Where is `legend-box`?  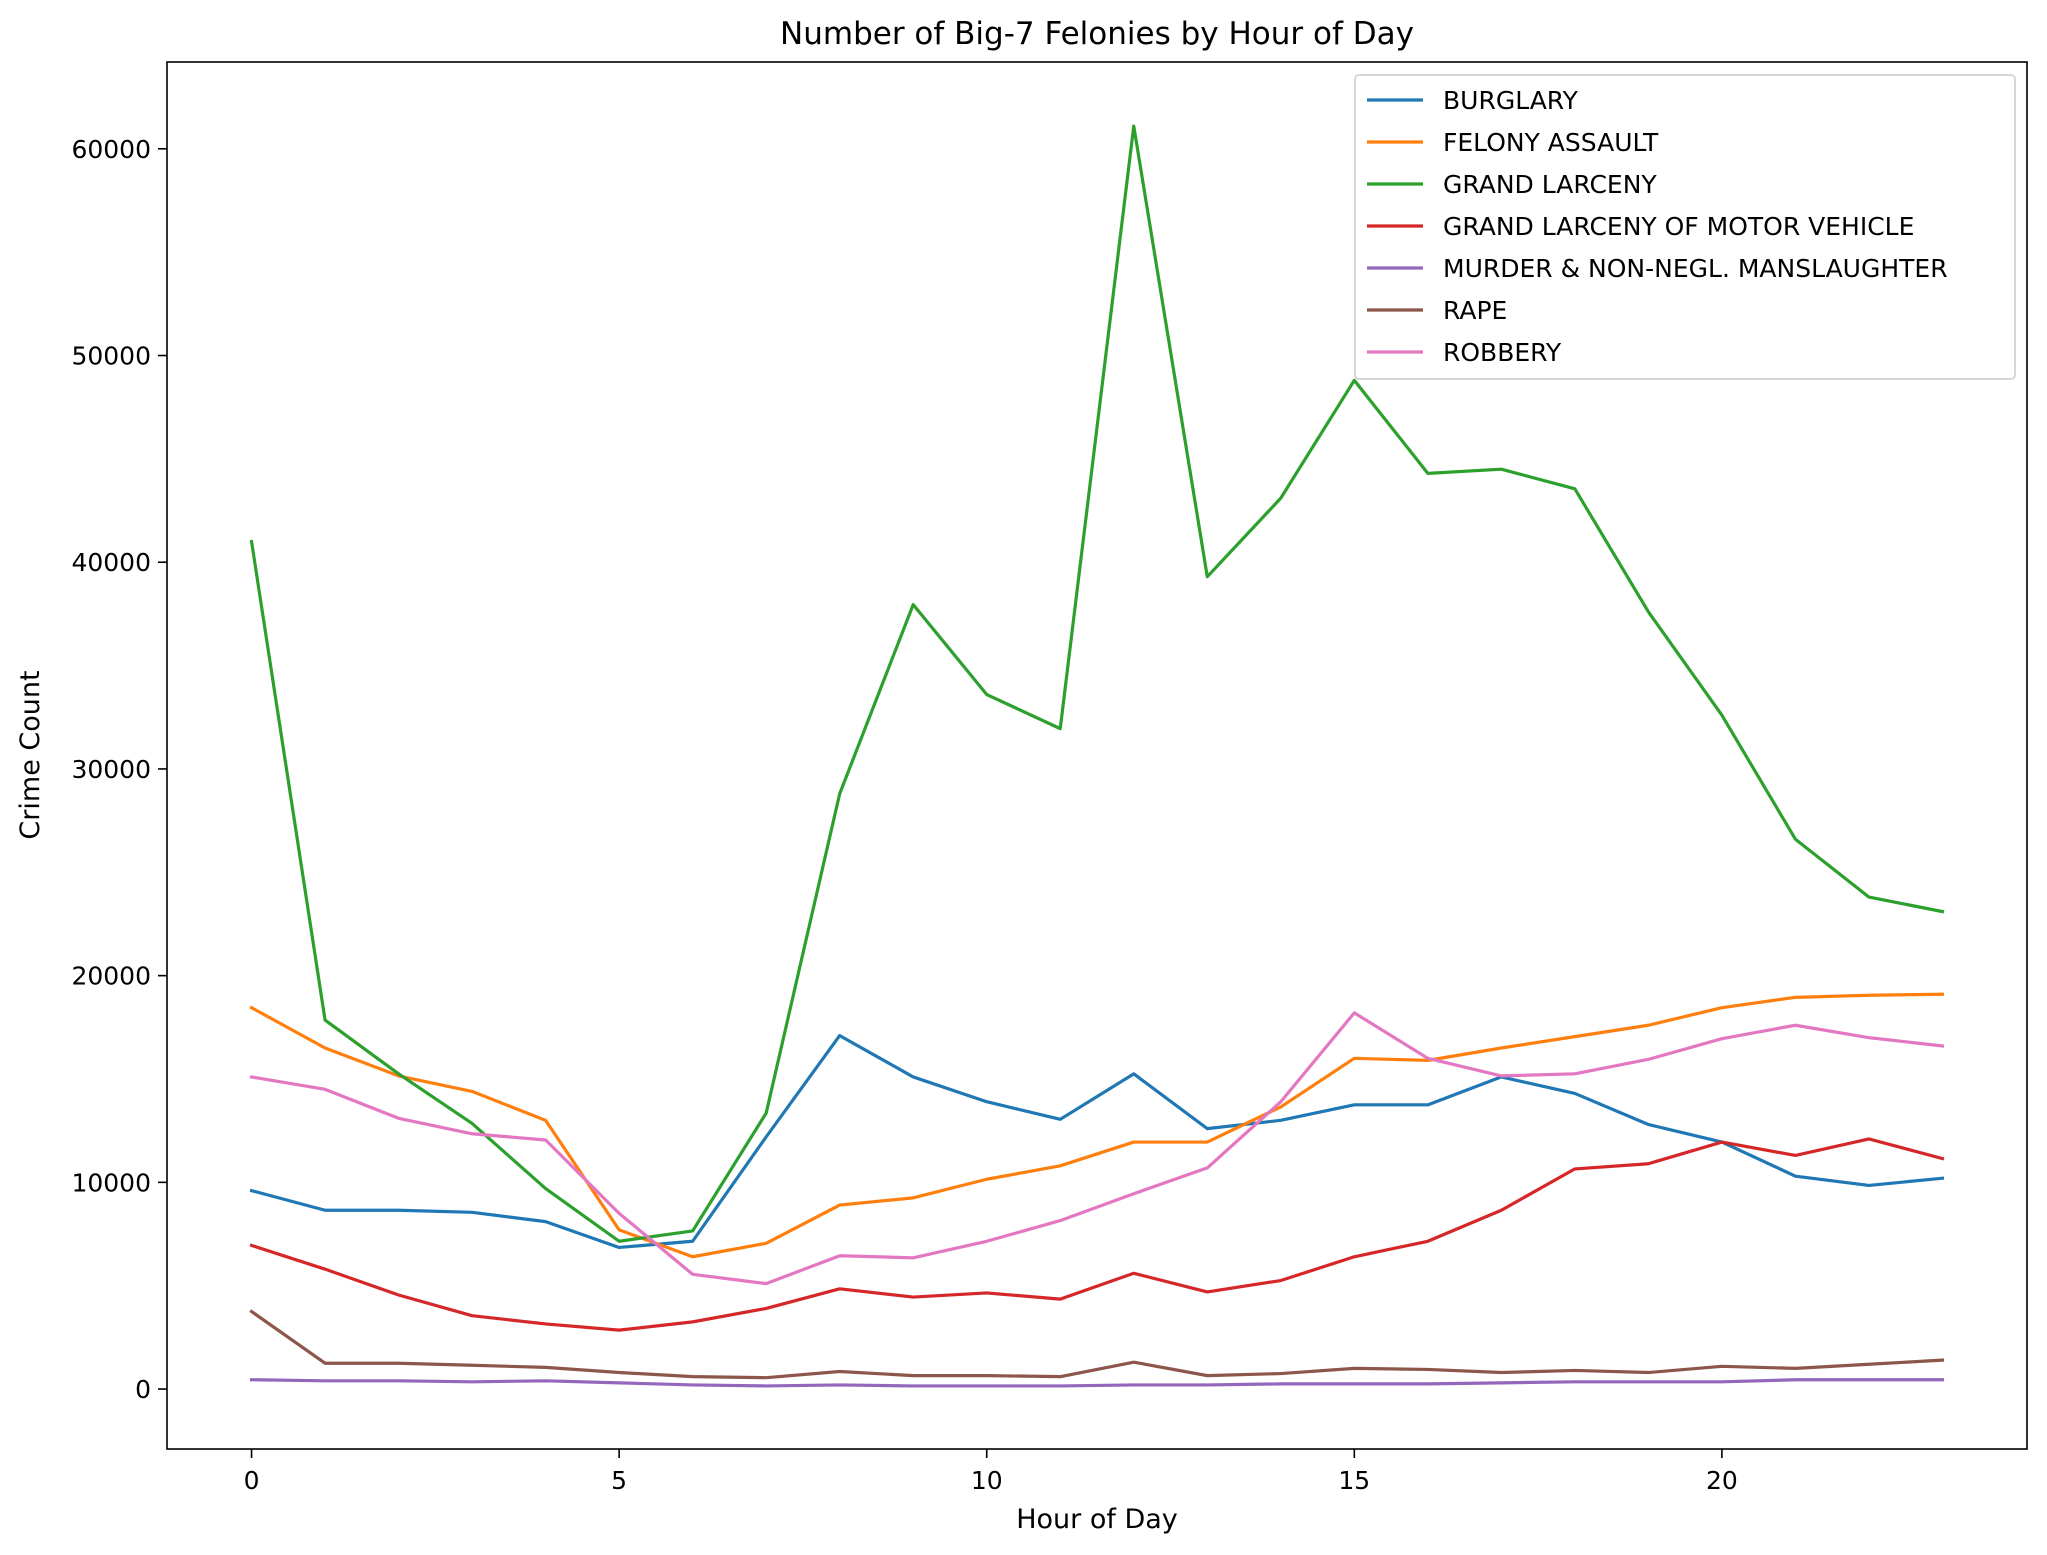 legend-box is located at coordinates (1685, 227).